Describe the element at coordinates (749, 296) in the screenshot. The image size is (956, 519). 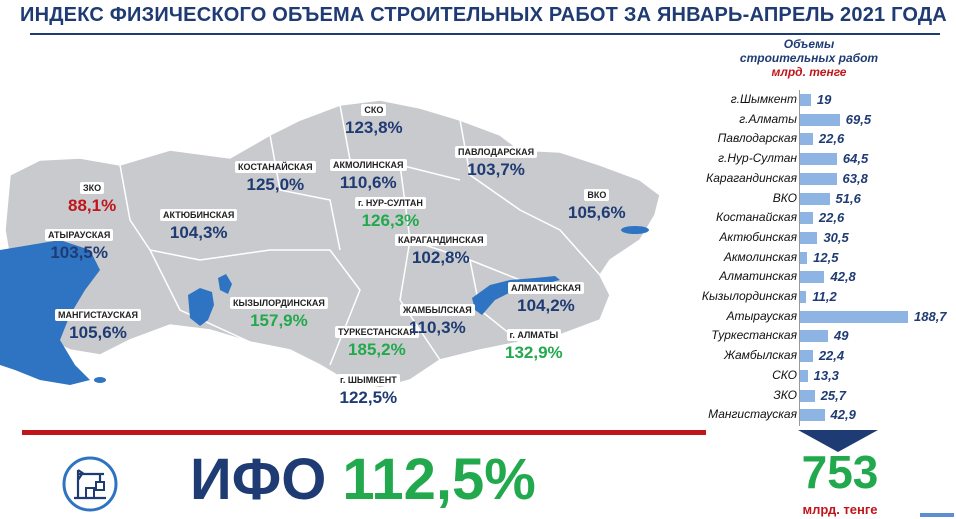
I see `bar-category-label: Кызылординская` at that location.